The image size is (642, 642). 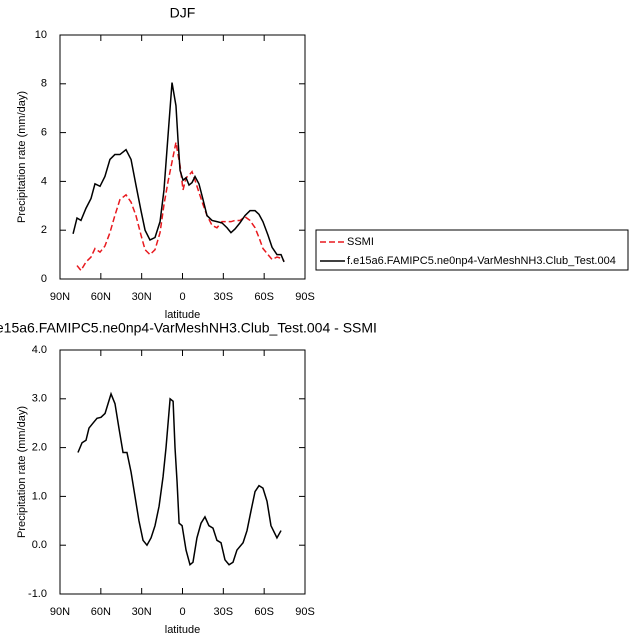 I want to click on y-tick-label: 3.0, so click(x=39, y=399).